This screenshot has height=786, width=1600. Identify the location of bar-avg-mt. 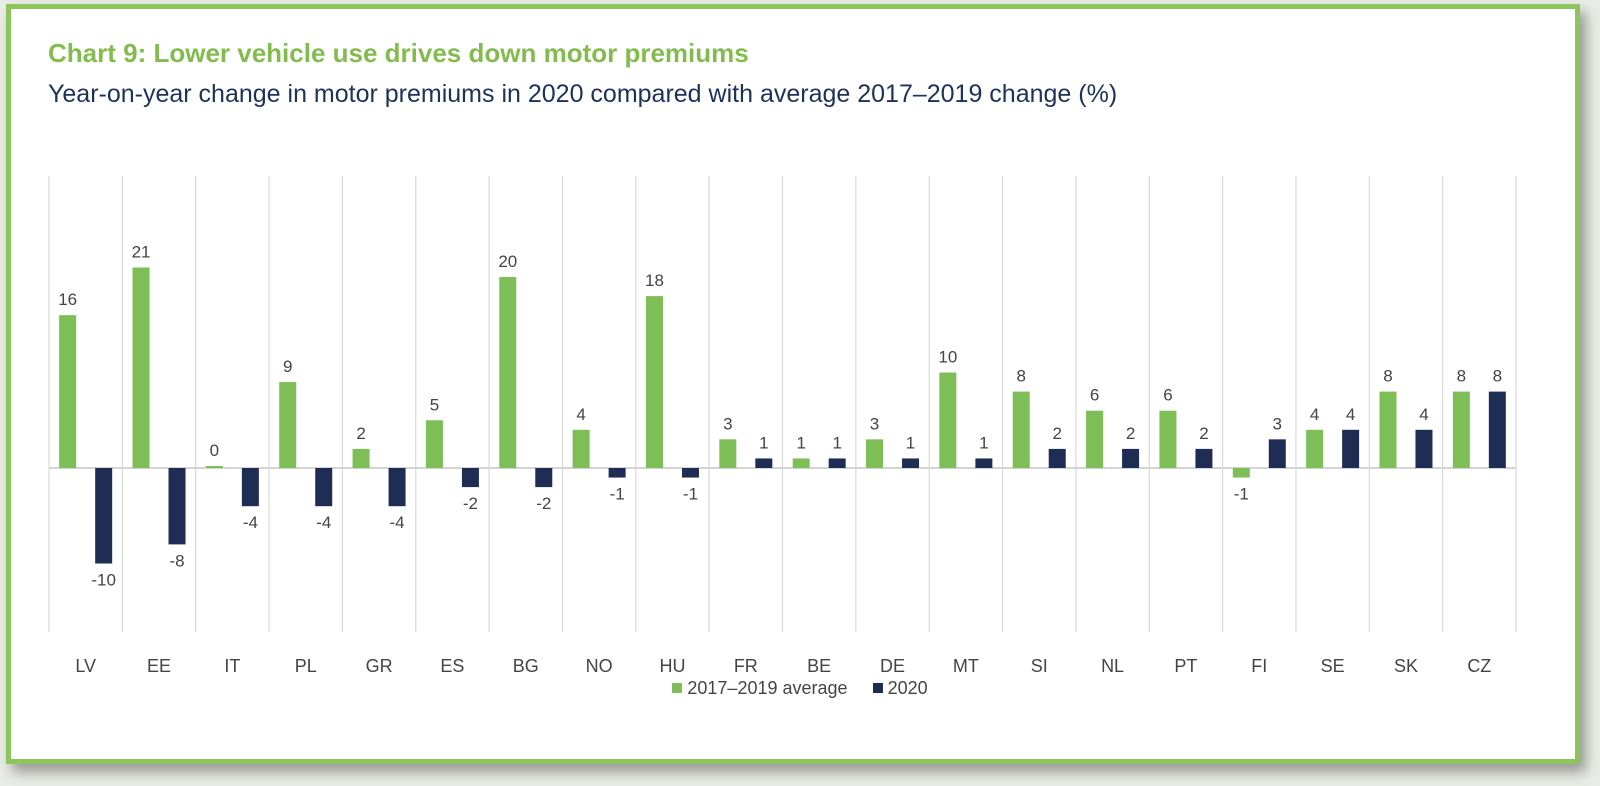
(948, 420).